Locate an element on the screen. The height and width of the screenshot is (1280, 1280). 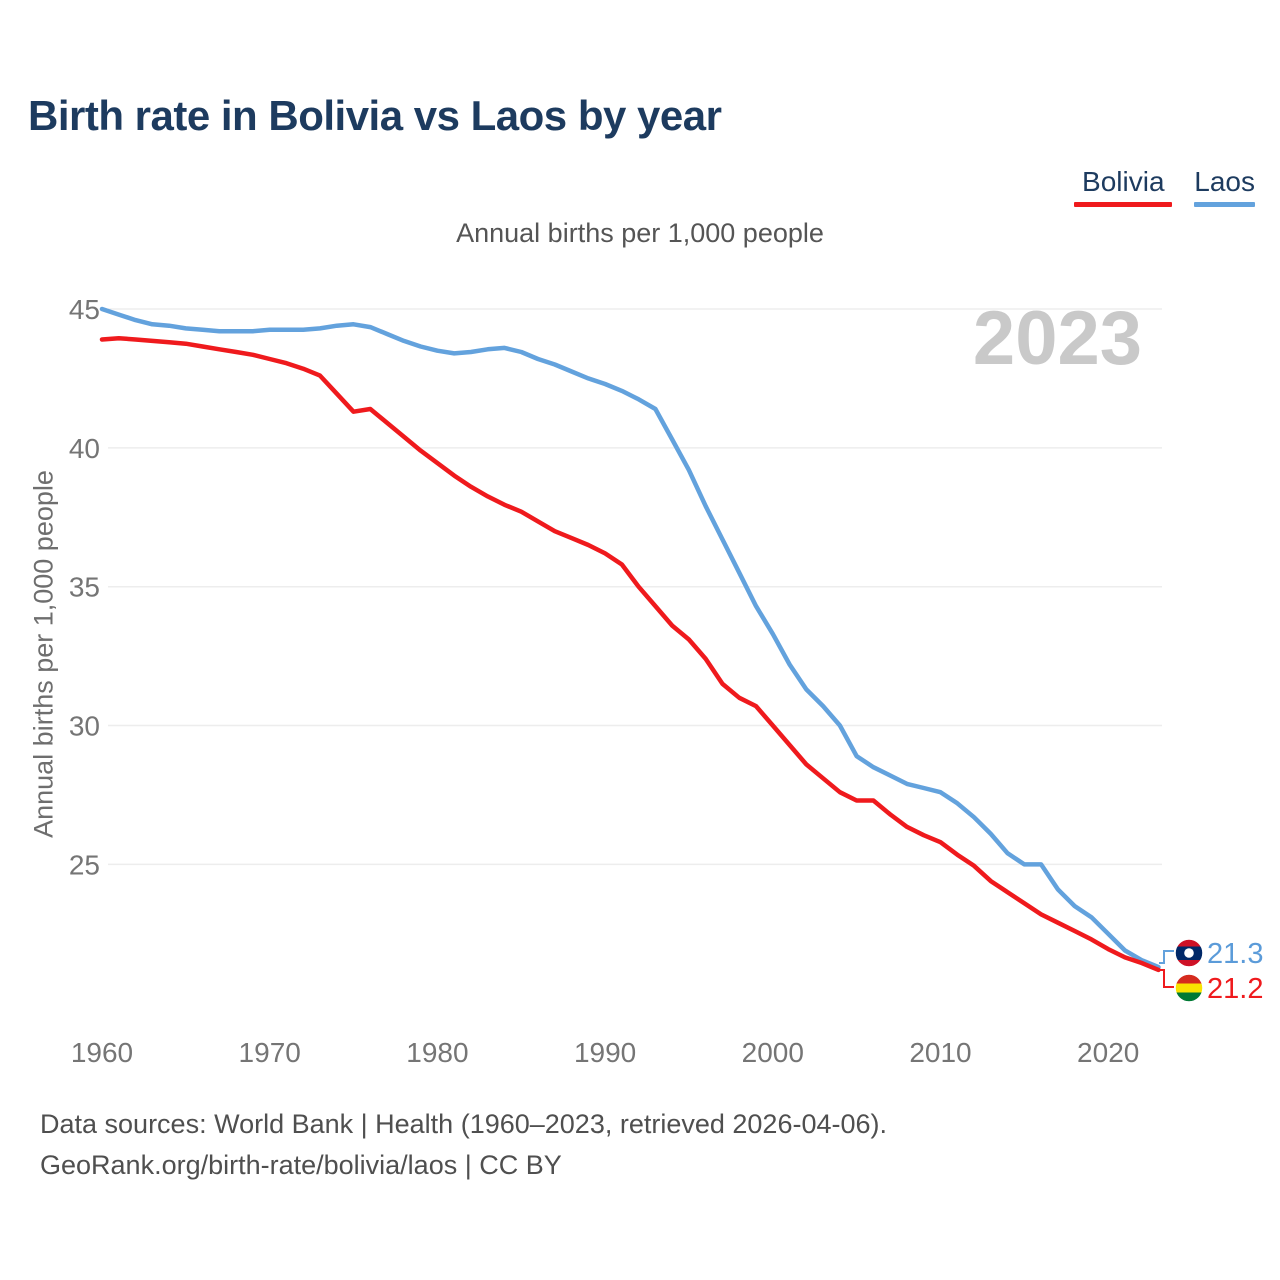
bolivia-flag-icon is located at coordinates (1189, 988).